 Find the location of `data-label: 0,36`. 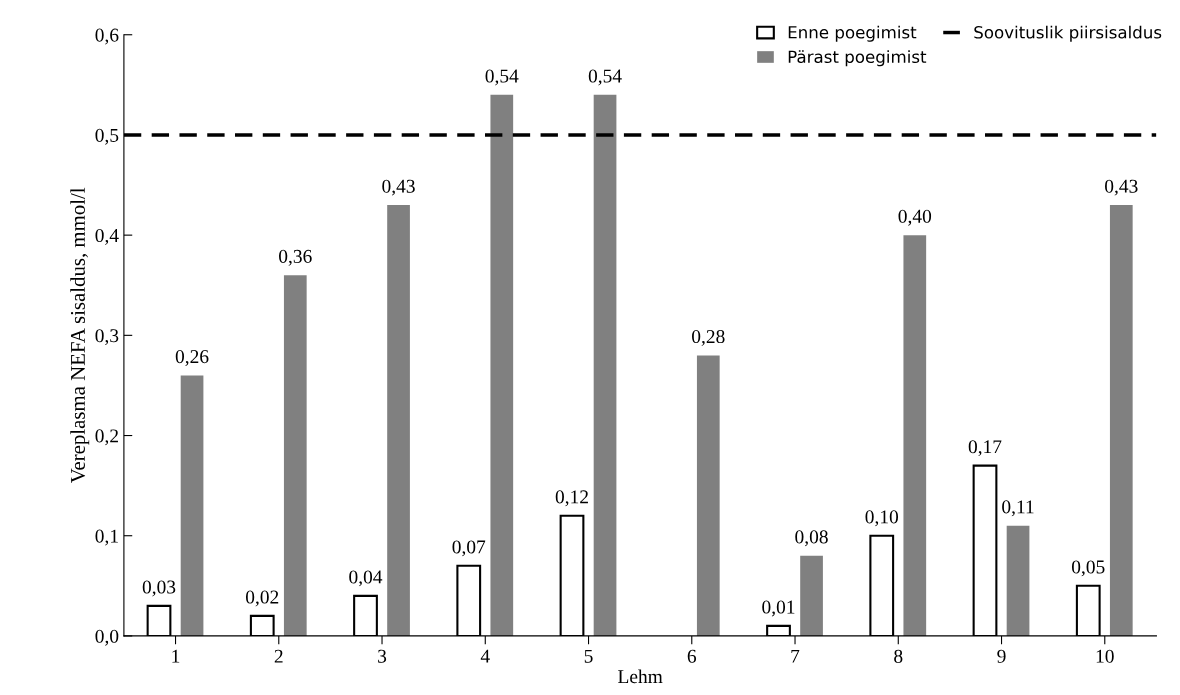

data-label: 0,36 is located at coordinates (295, 257).